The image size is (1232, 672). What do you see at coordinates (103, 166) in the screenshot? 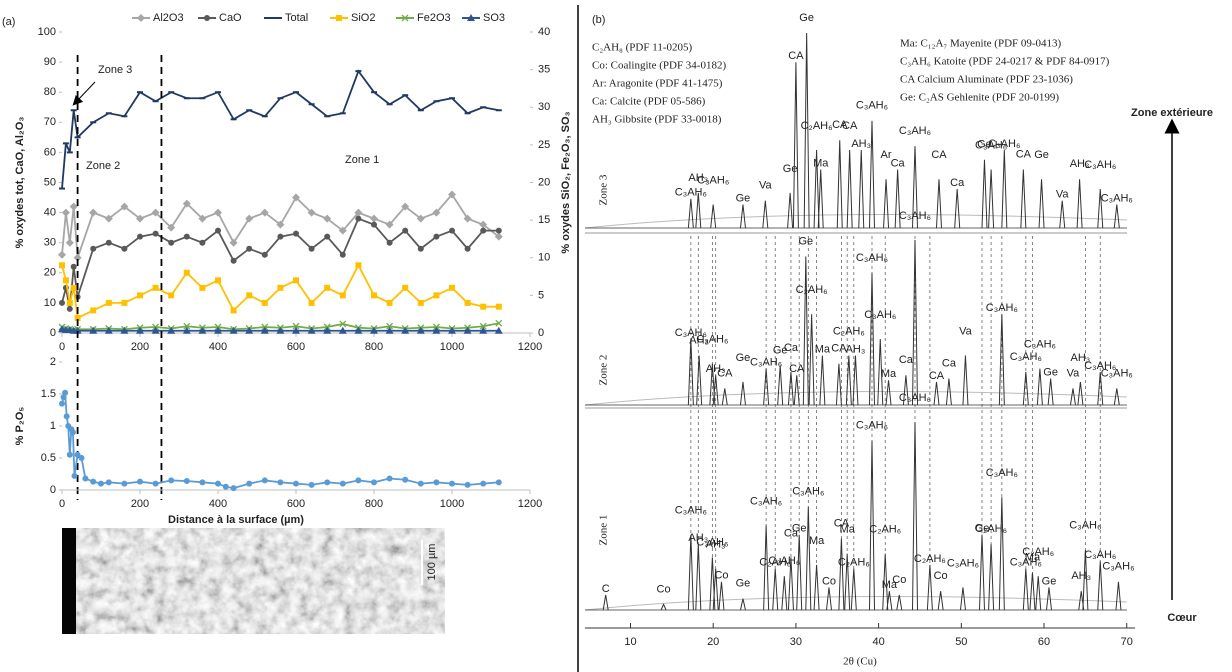
I see `zone-annotation: Zone 2` at bounding box center [103, 166].